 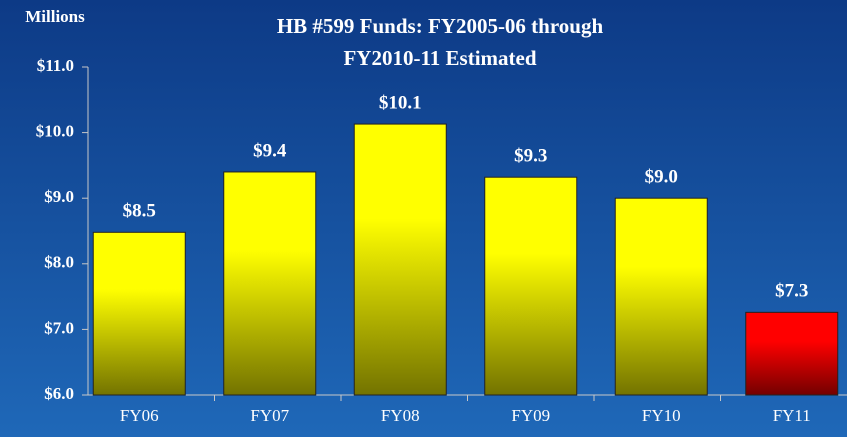 I want to click on y-axis-label: Millions, so click(x=55, y=16).